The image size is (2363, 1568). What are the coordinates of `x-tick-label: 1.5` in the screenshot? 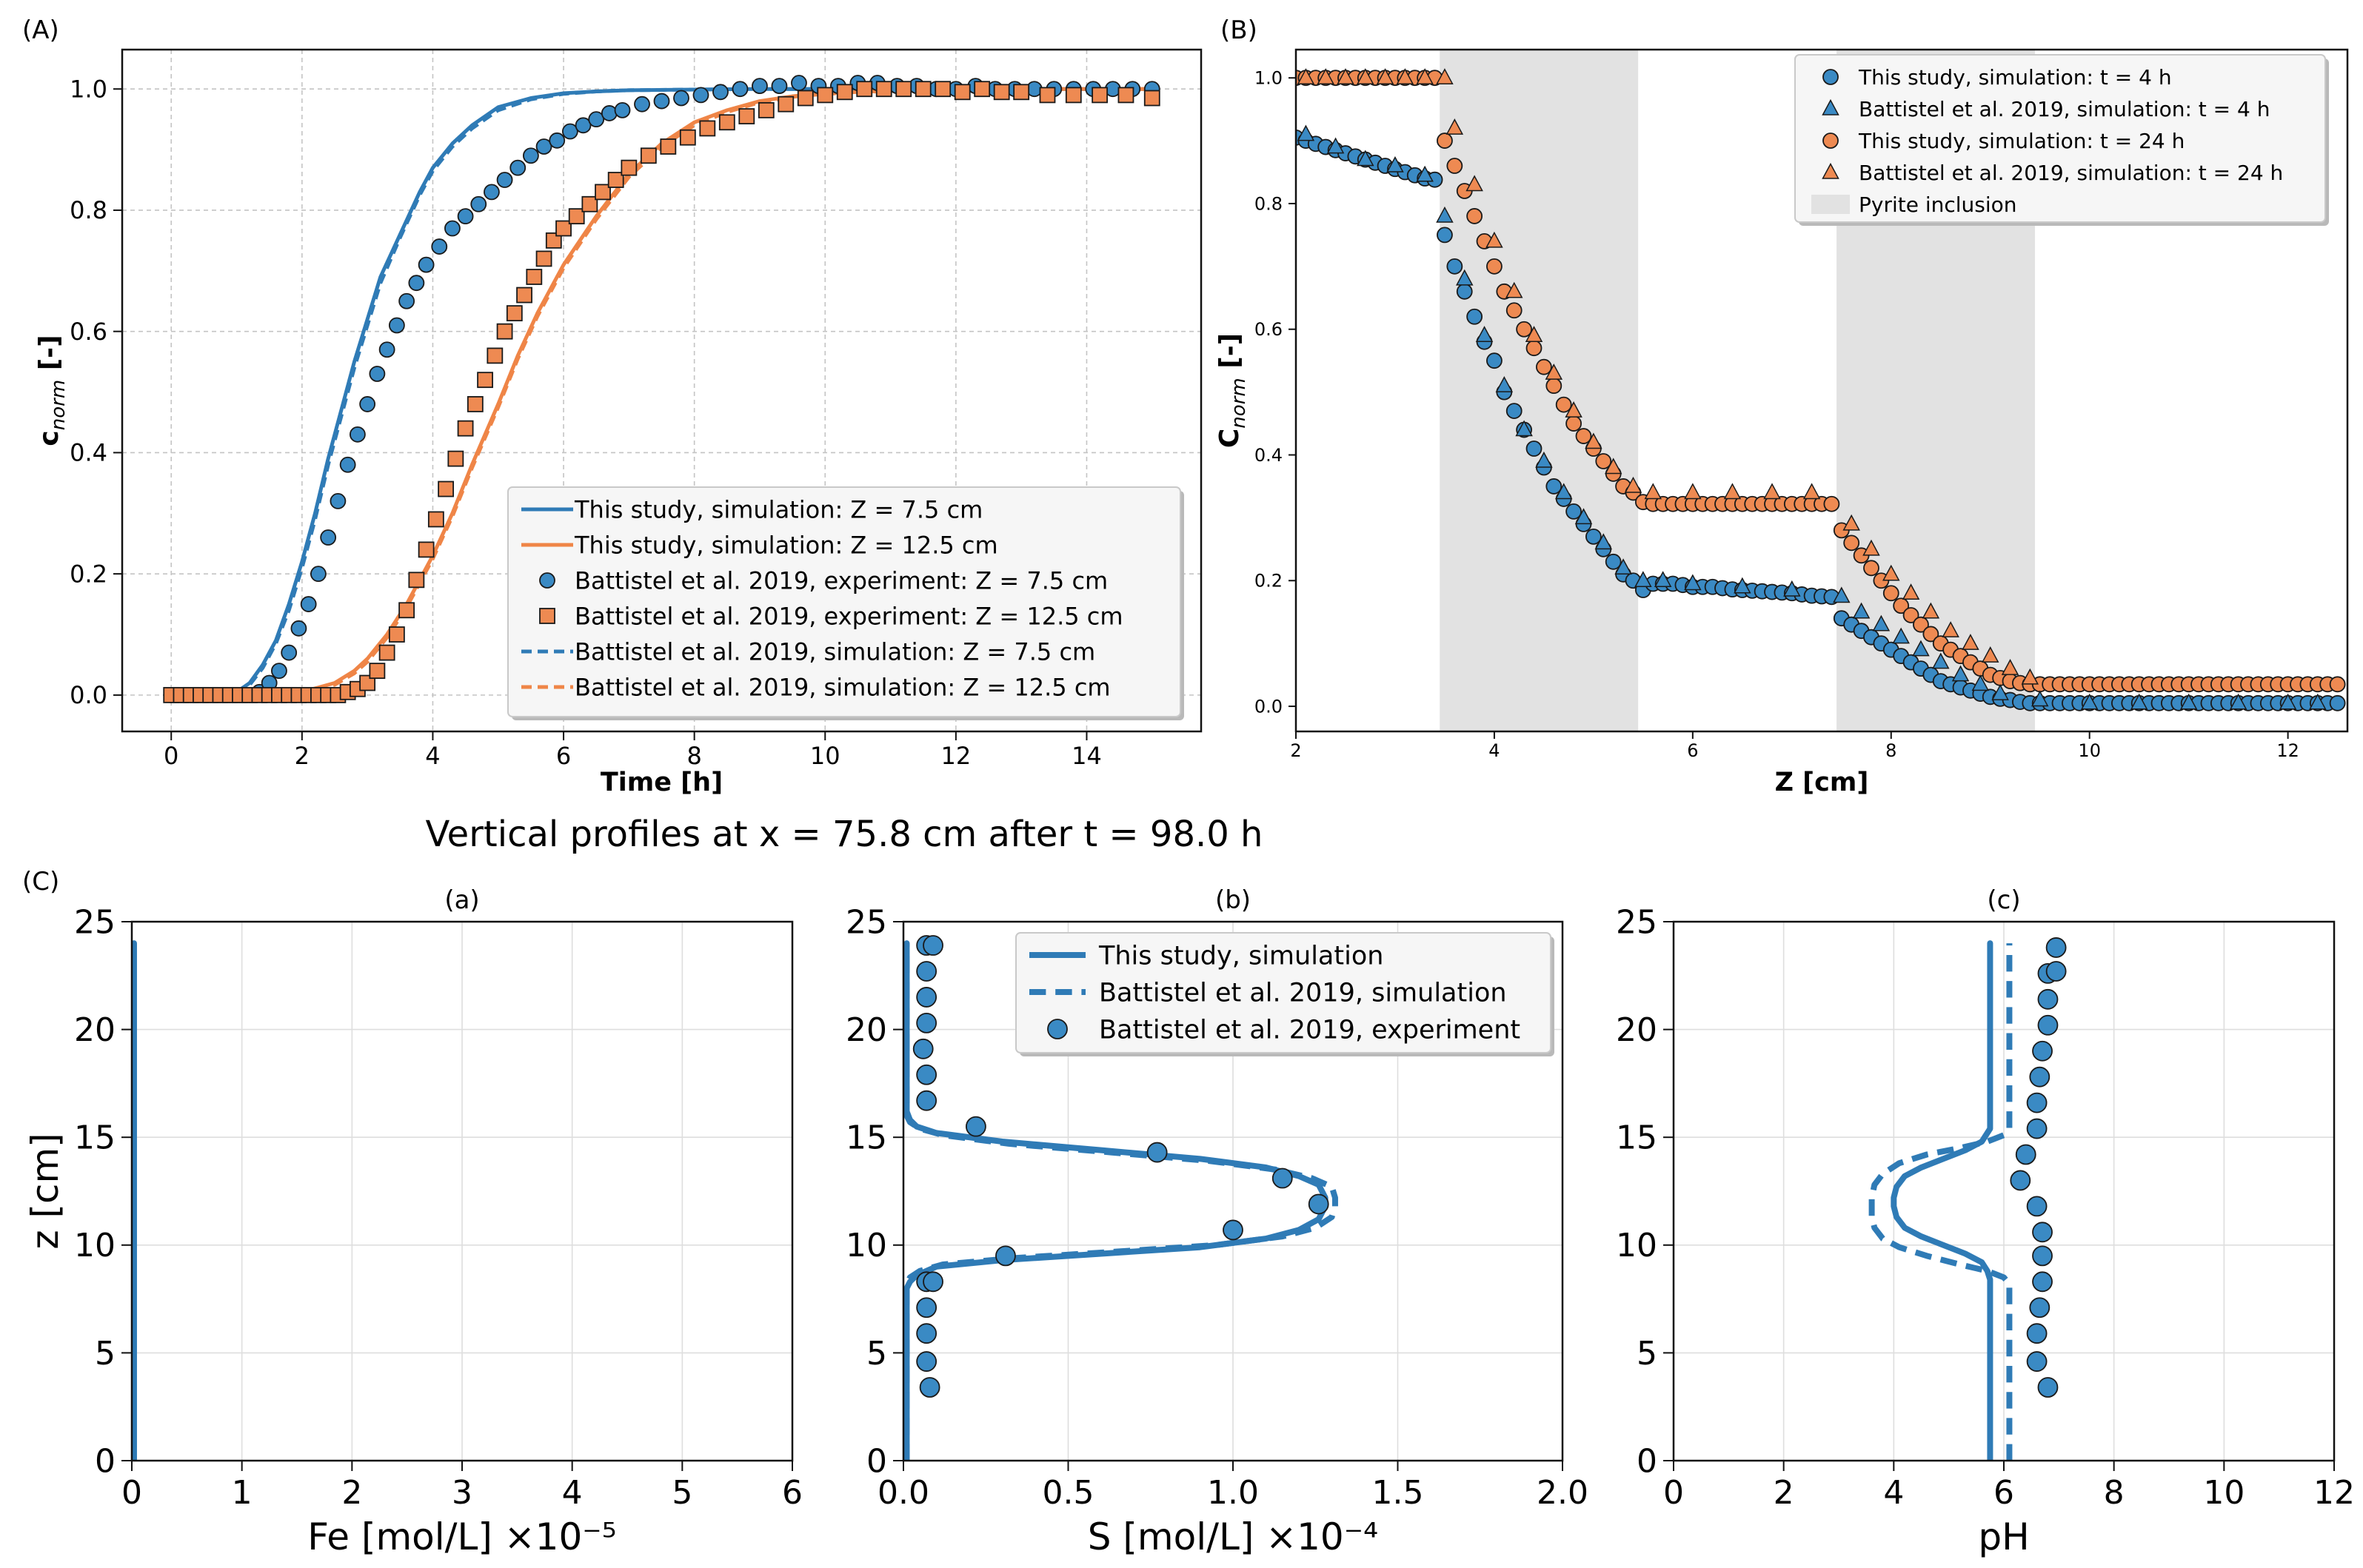 It's located at (1398, 1493).